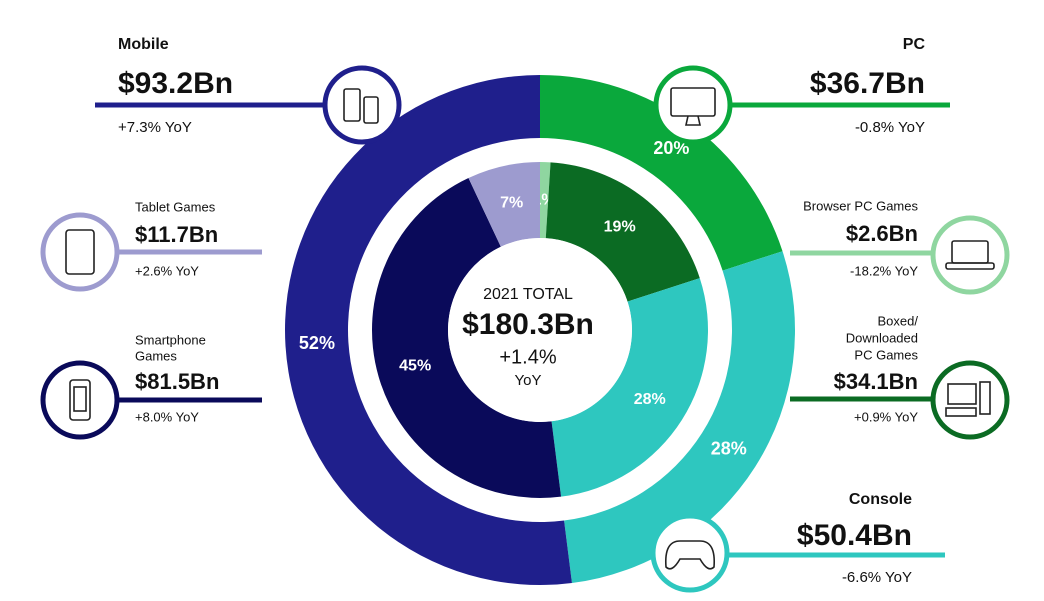 The width and height of the screenshot is (1044, 601). I want to click on callout-label: Tablet Games, so click(175, 206).